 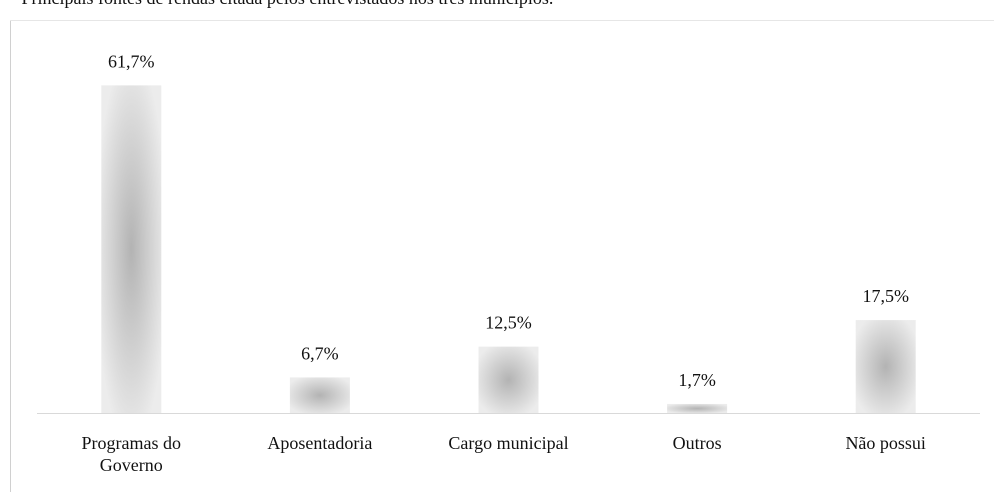 What do you see at coordinates (320, 353) in the screenshot?
I see `value-label: 6,7%` at bounding box center [320, 353].